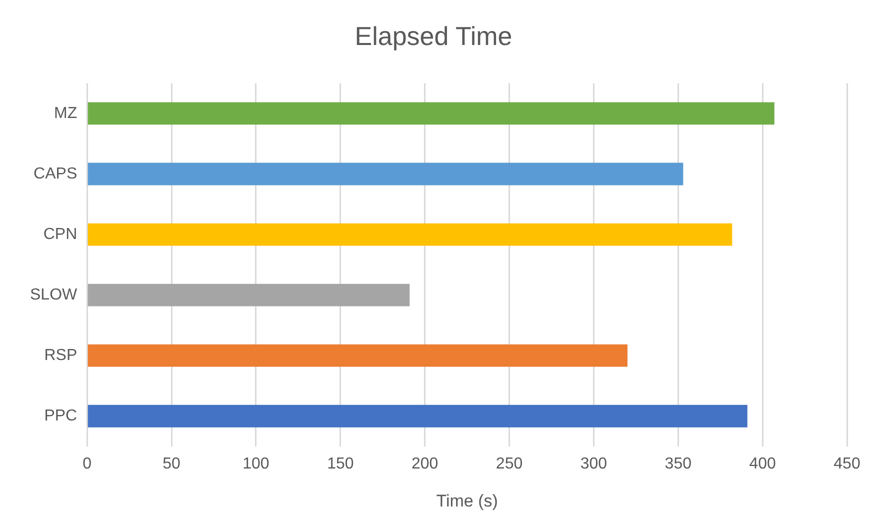  I want to click on x-tick-label: 250, so click(509, 463).